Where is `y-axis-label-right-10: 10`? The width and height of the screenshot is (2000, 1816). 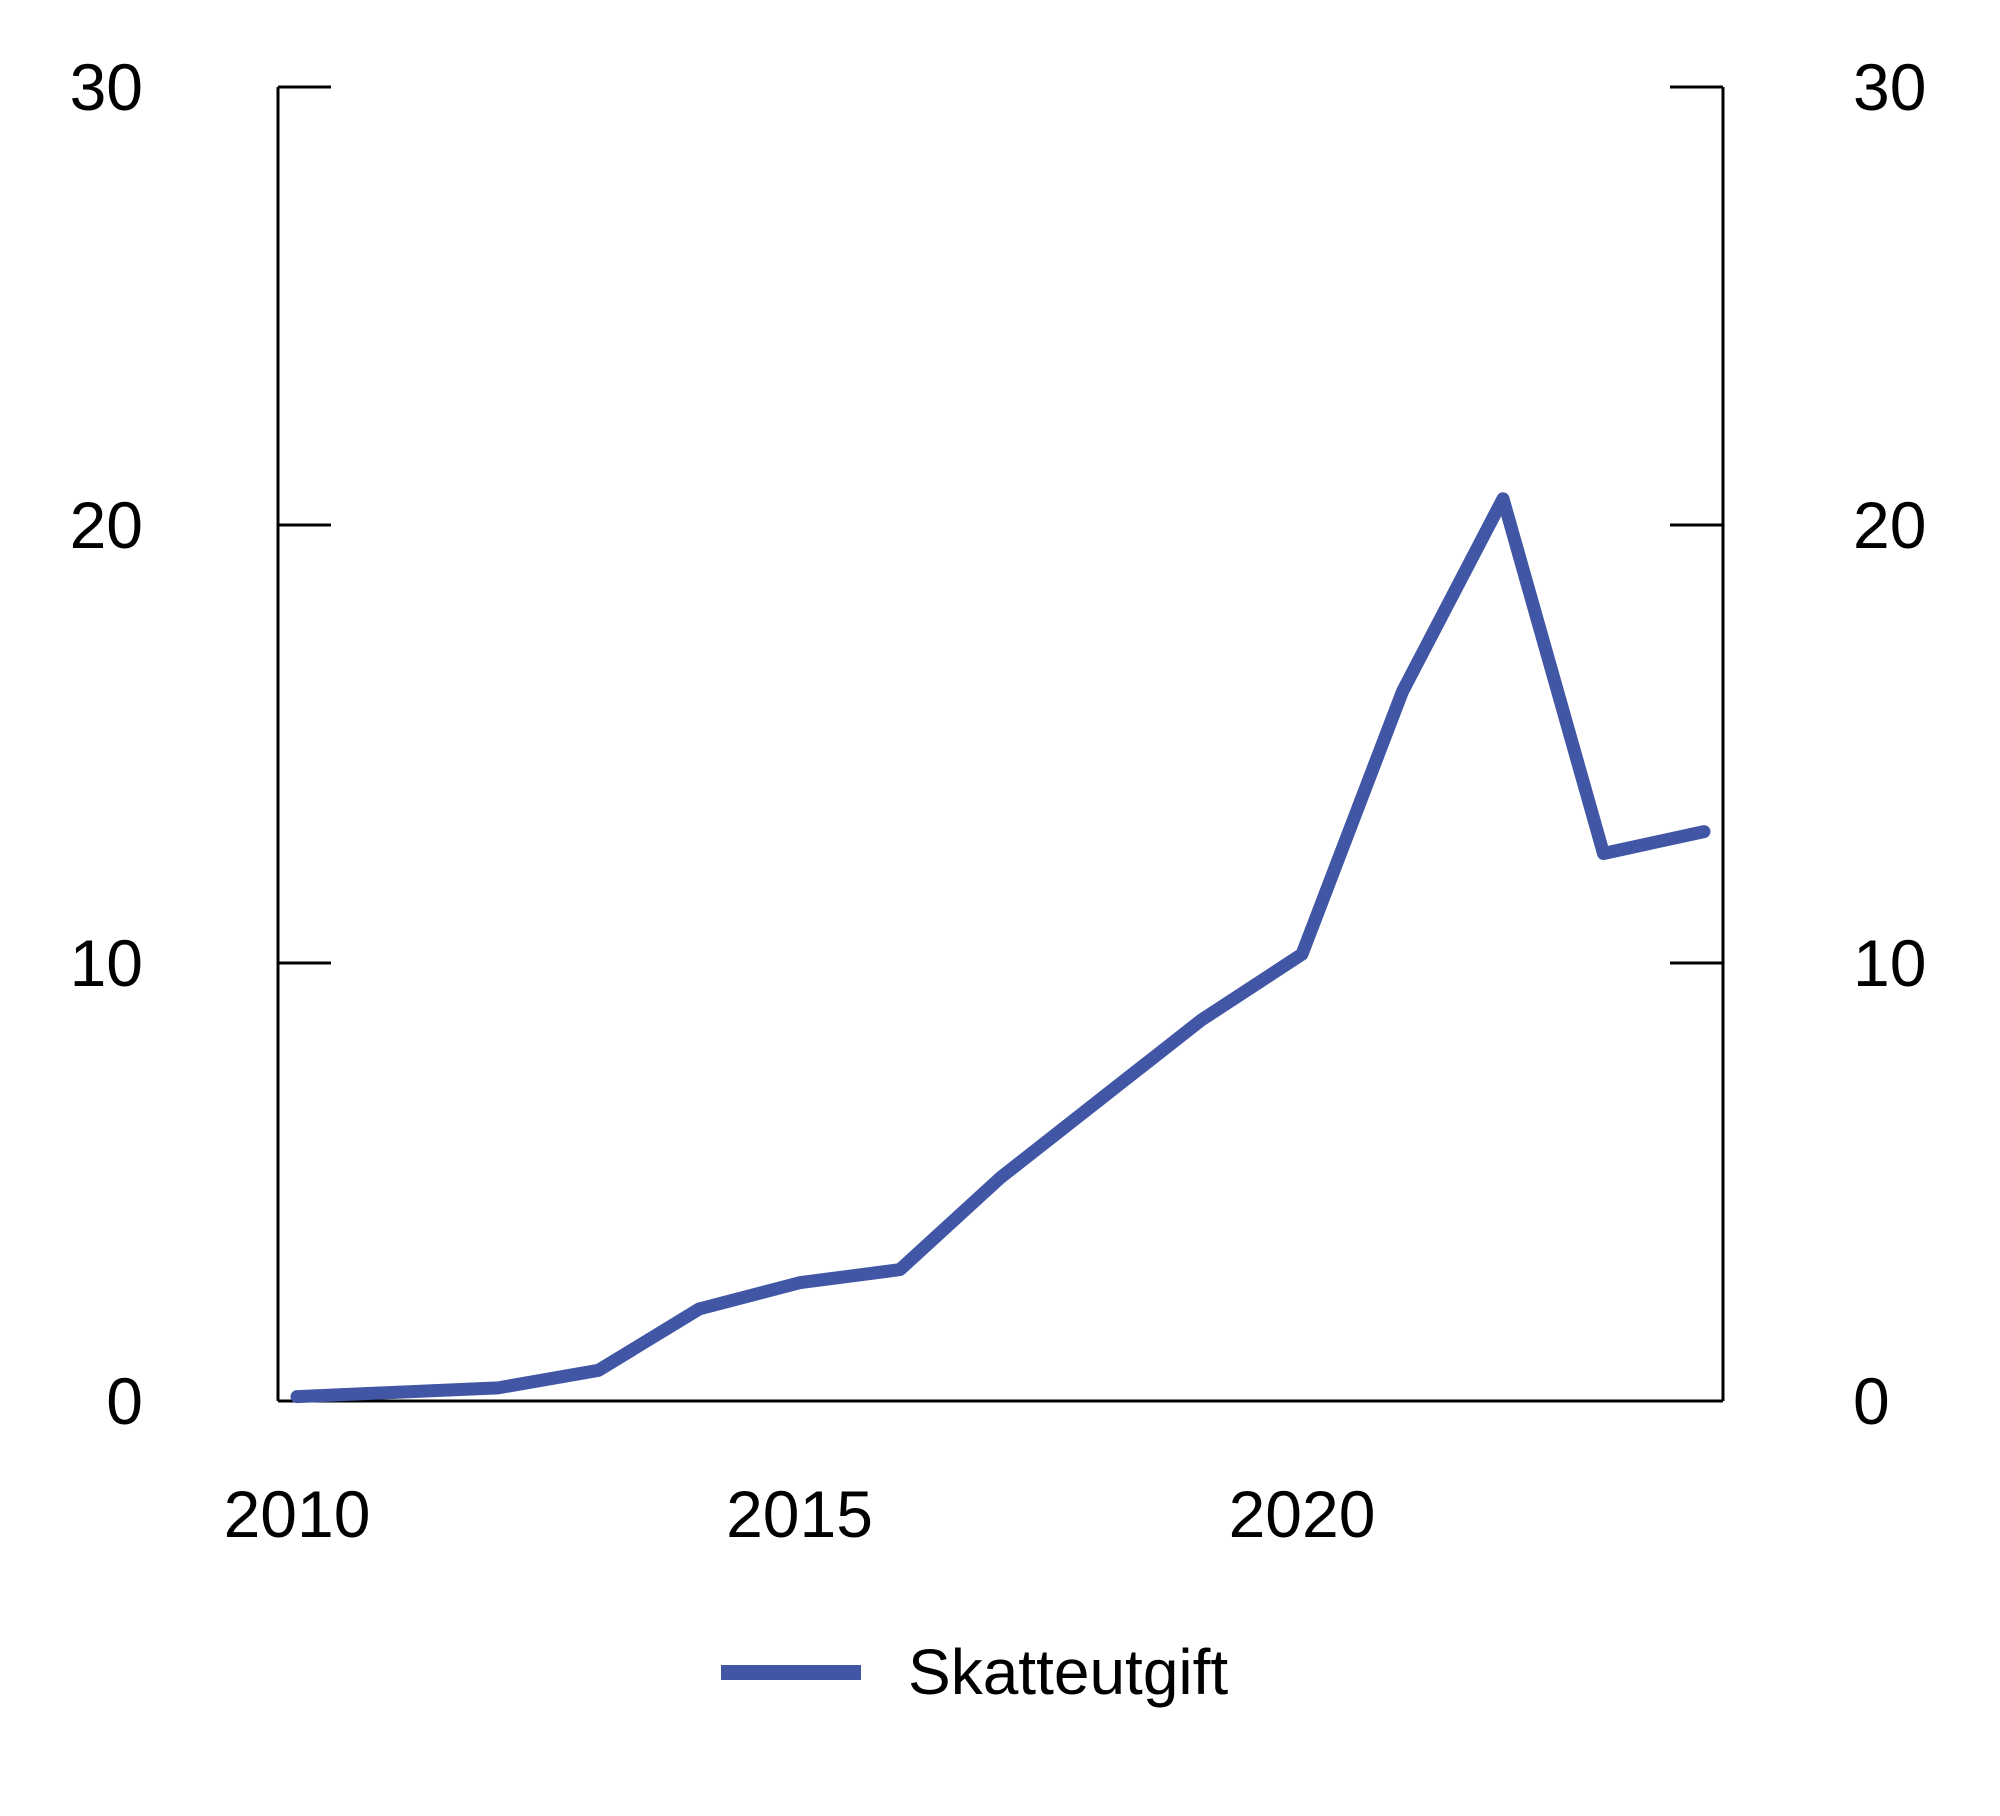 y-axis-label-right-10: 10 is located at coordinates (1889, 963).